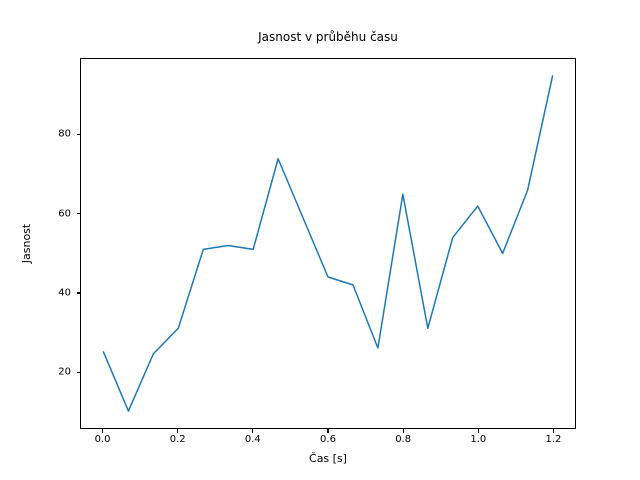  I want to click on chart-title: Jasnost v průběhu času, so click(328, 37).